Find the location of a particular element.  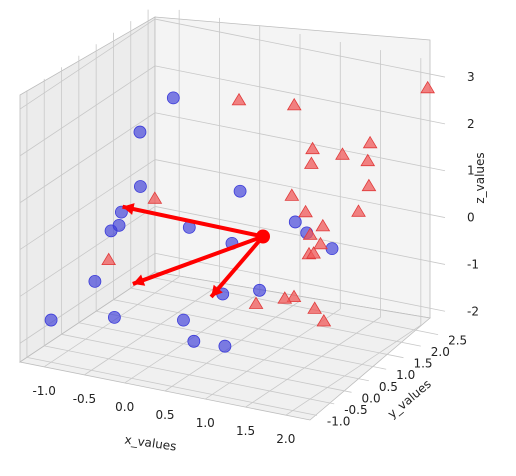

z-tick-label: 2 is located at coordinates (471, 124).